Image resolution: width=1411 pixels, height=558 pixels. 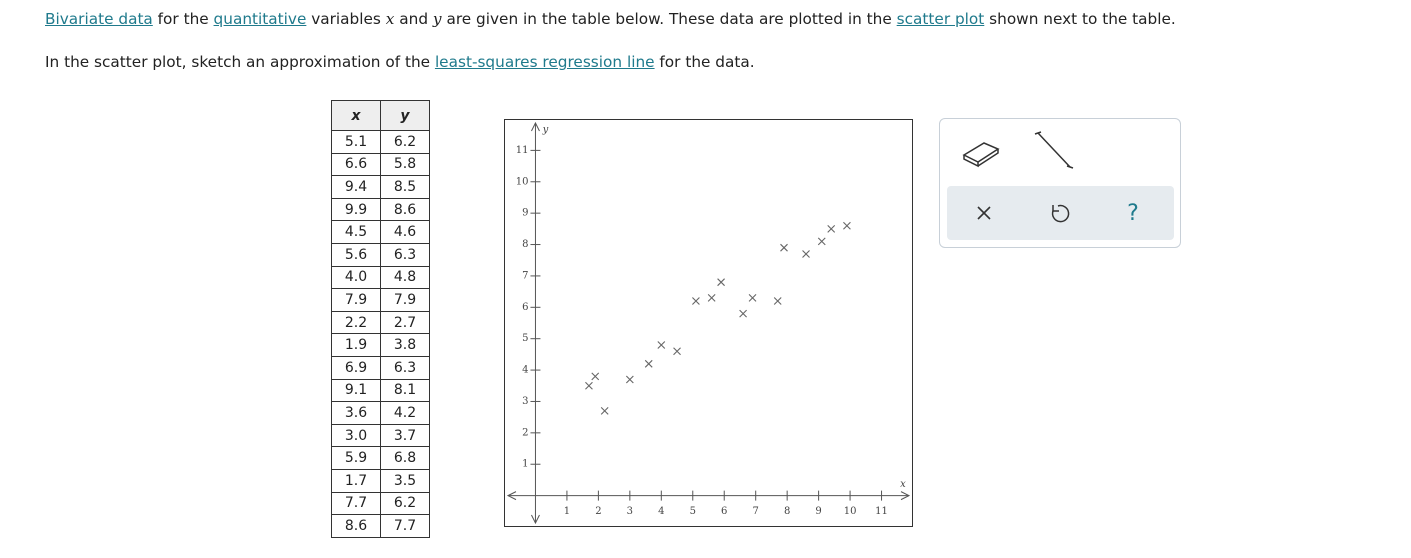 I want to click on table-row: 1.7 3.5, so click(x=380, y=480).